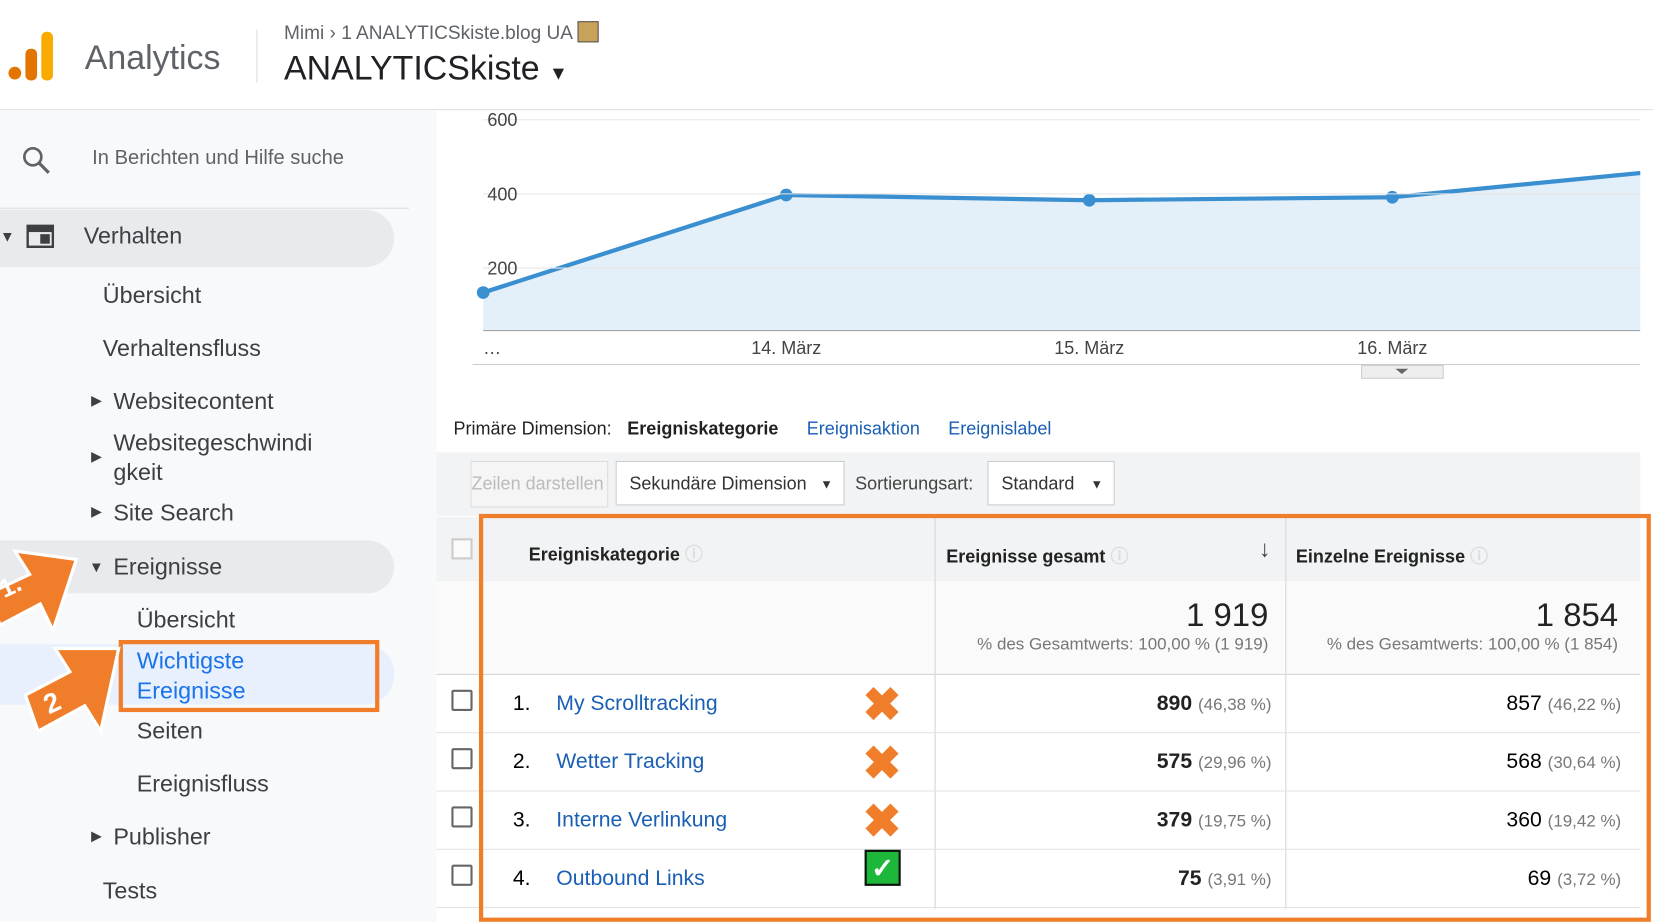 This screenshot has width=1653, height=922. I want to click on sort-dropdown: Standard ▼, so click(1051, 483).